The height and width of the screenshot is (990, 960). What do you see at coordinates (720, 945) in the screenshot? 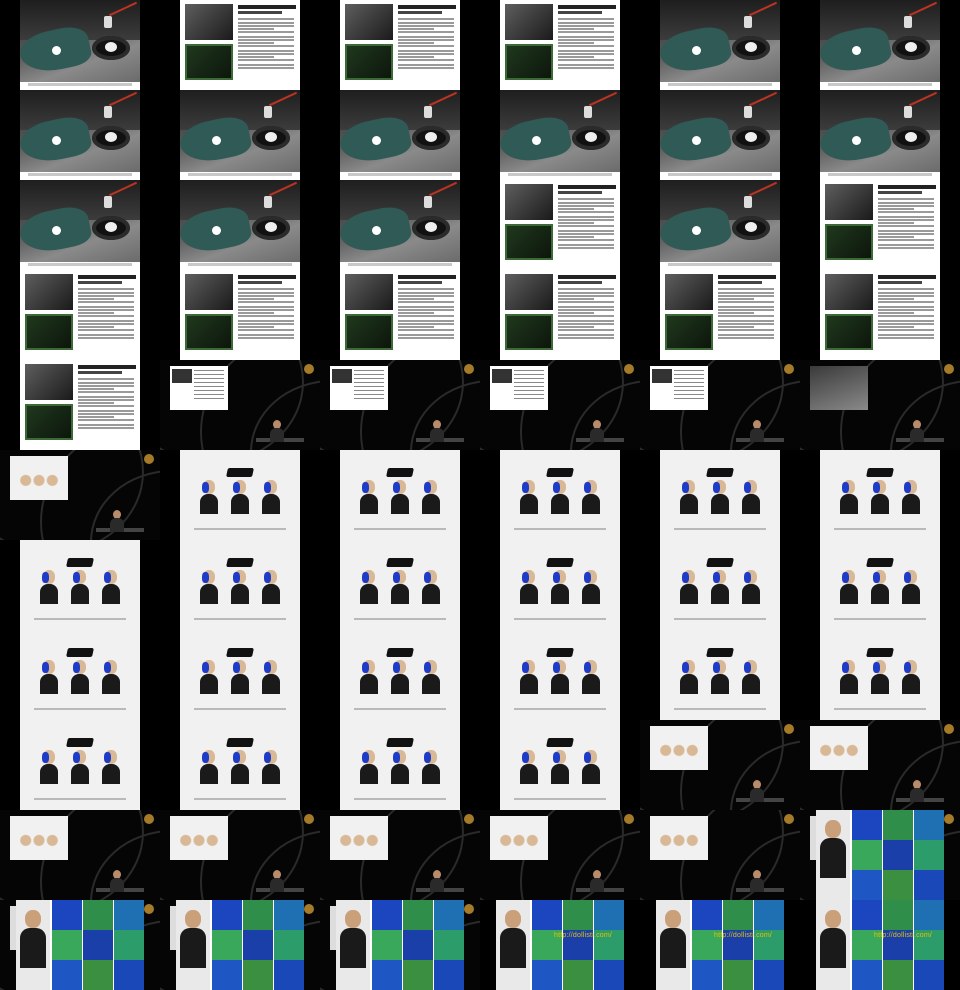
I see `thumbnail-cell: http://dollisti.com/` at bounding box center [720, 945].